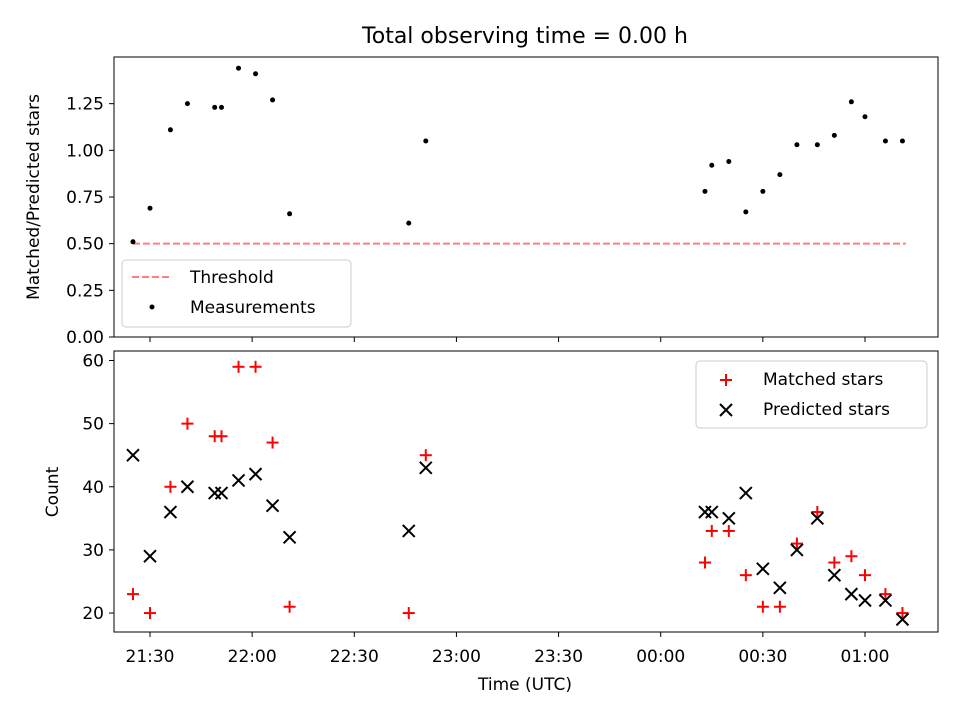  What do you see at coordinates (236, 293) in the screenshot?
I see `ratio-legend-box` at bounding box center [236, 293].